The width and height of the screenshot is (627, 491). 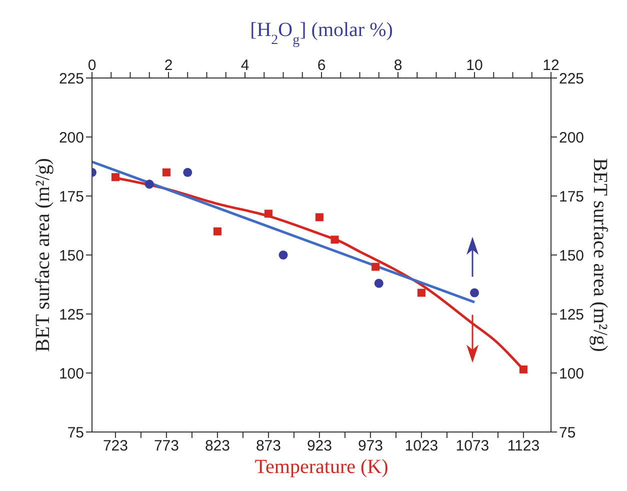 What do you see at coordinates (71, 197) in the screenshot?
I see `y-tick-label: 175` at bounding box center [71, 197].